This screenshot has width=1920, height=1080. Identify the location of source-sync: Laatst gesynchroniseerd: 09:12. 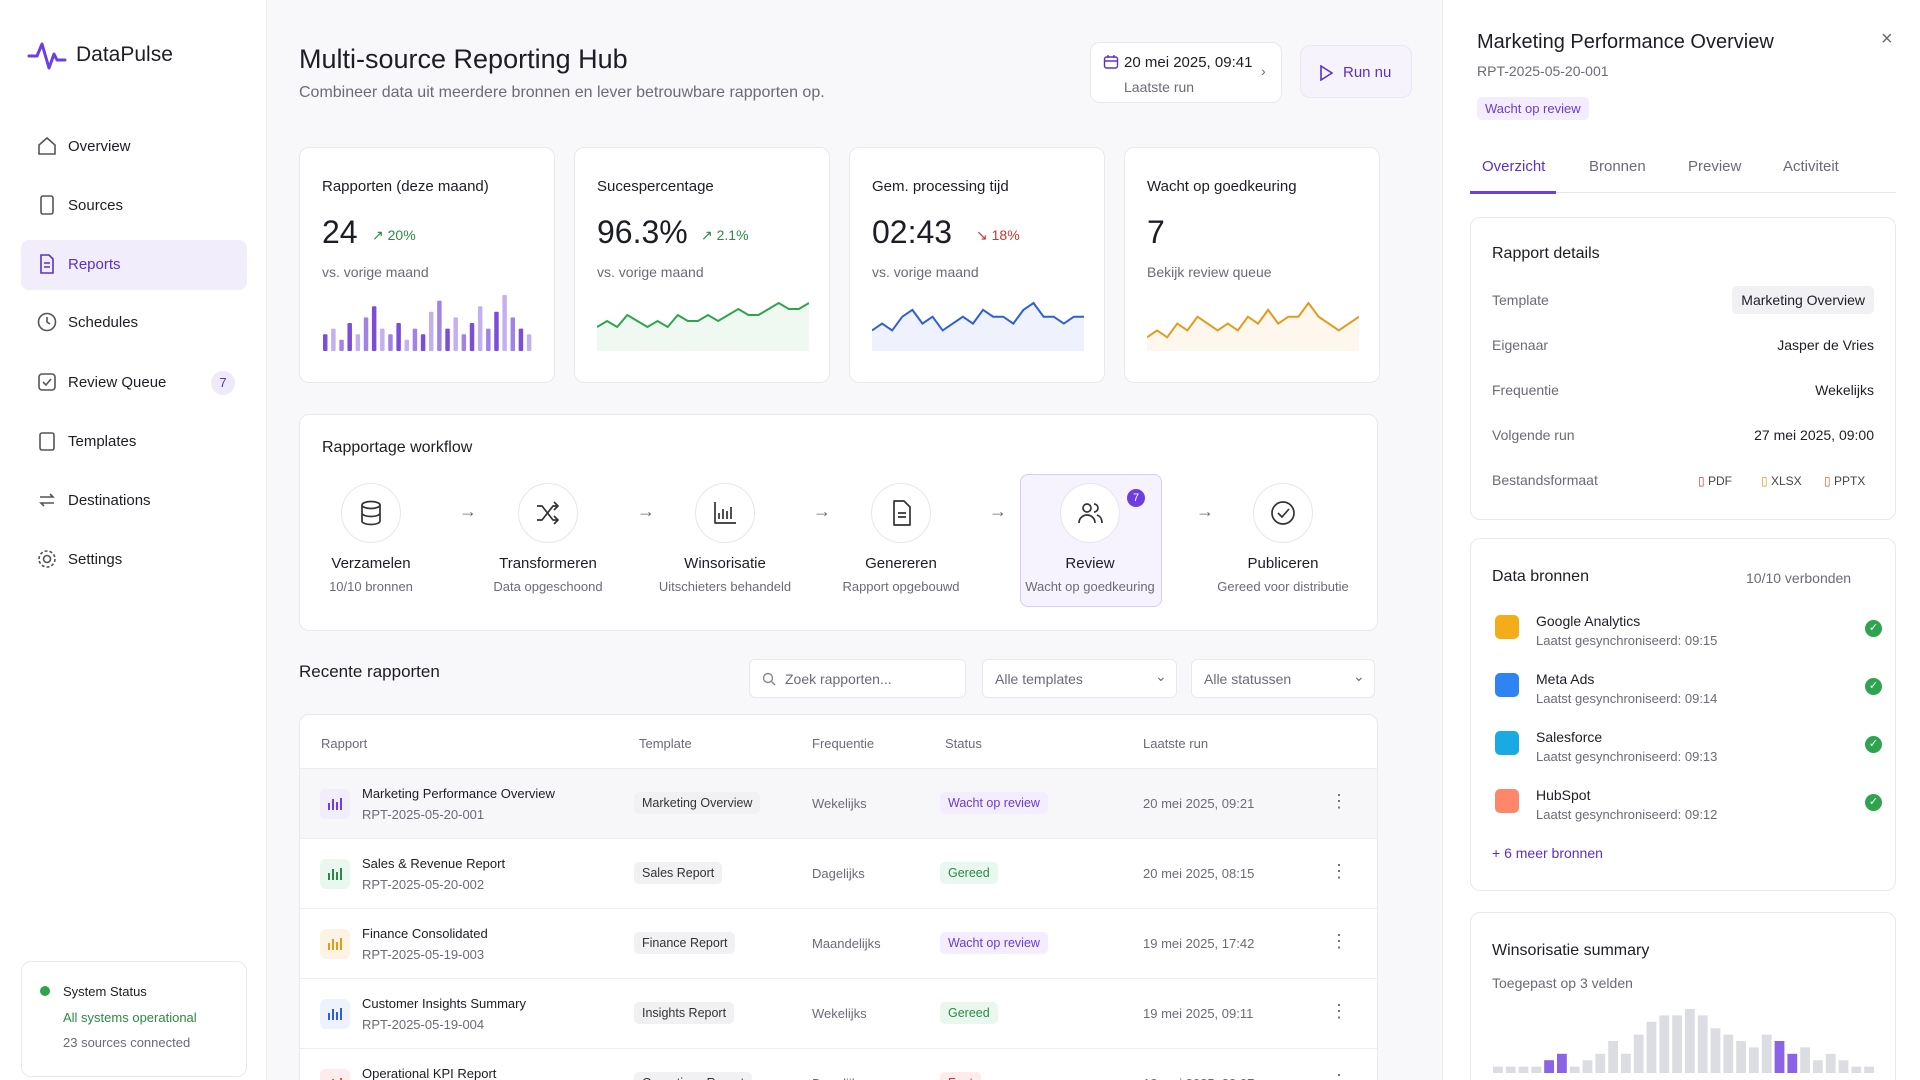
(1627, 814).